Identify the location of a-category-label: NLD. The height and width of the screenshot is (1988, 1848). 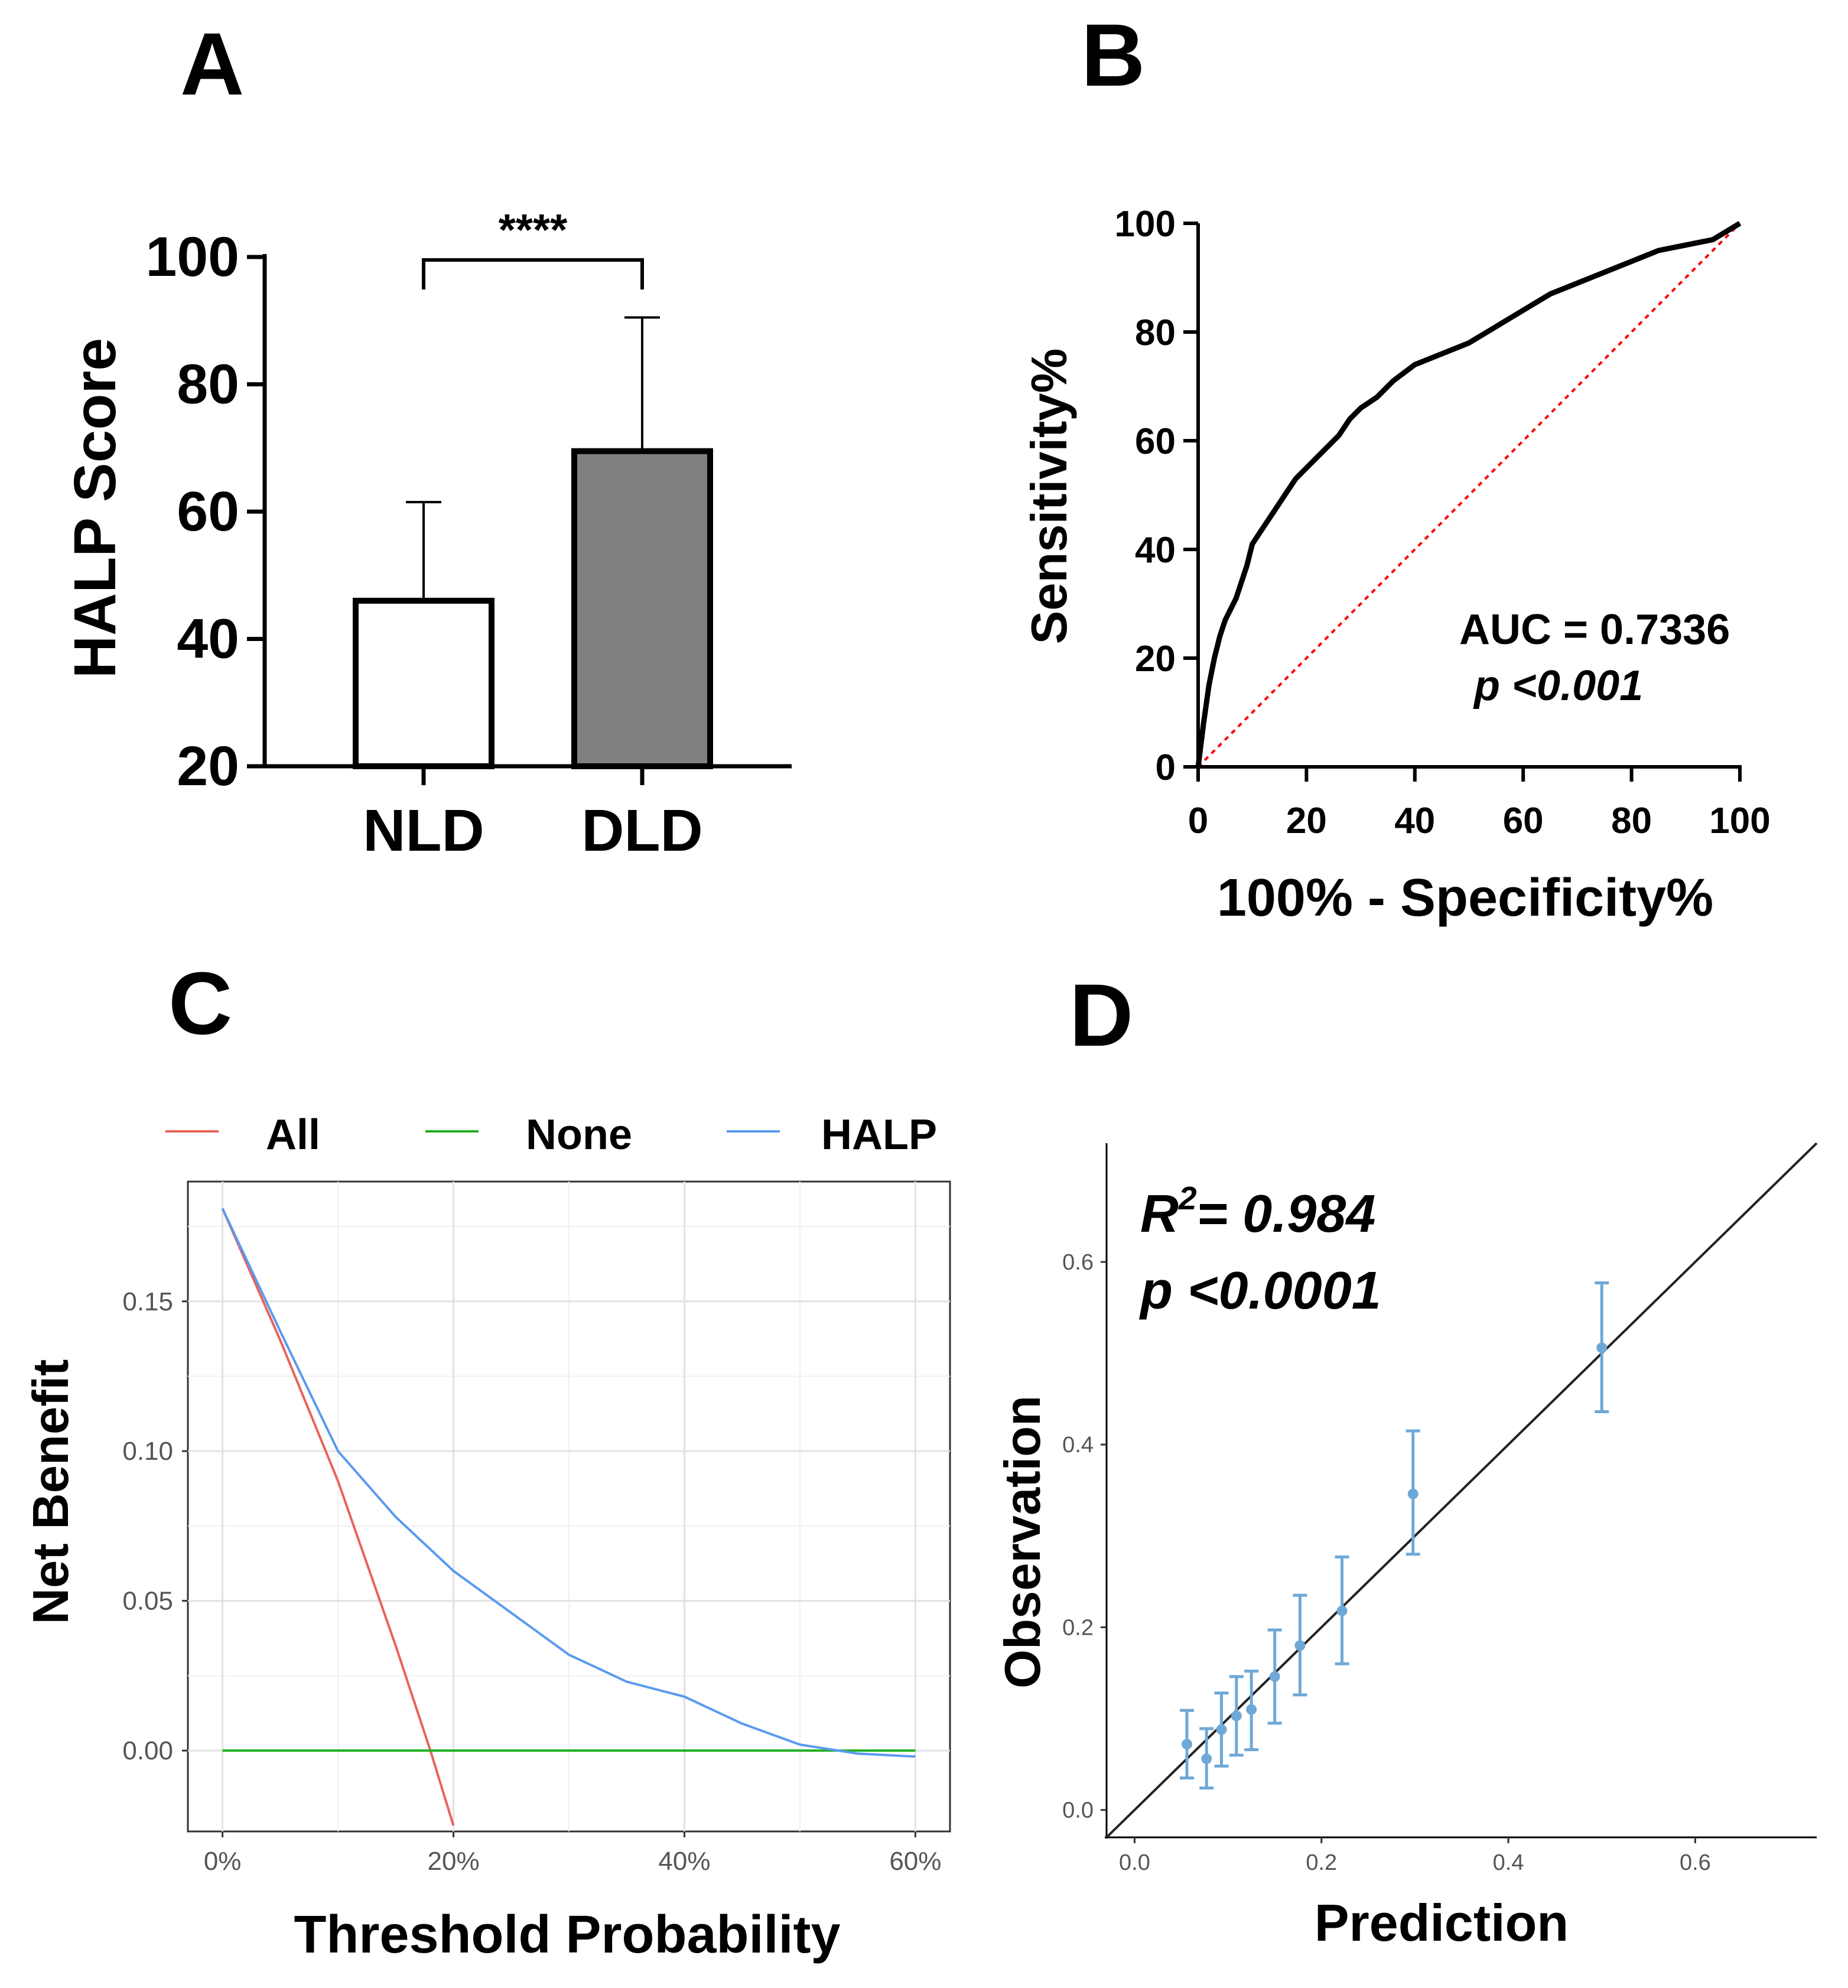
(423, 831).